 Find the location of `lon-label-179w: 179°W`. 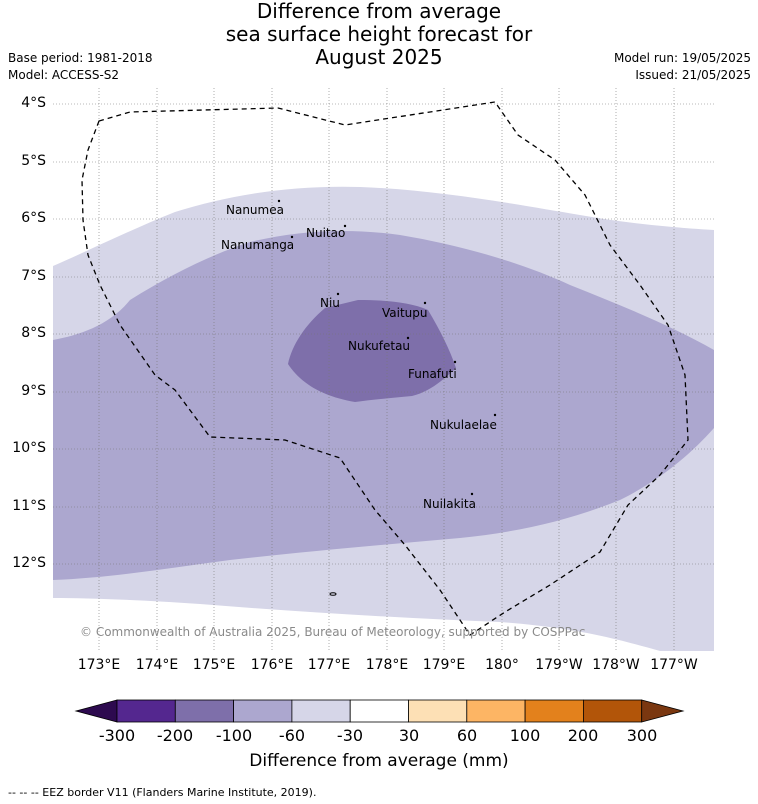

lon-label-179w: 179°W is located at coordinates (559, 665).